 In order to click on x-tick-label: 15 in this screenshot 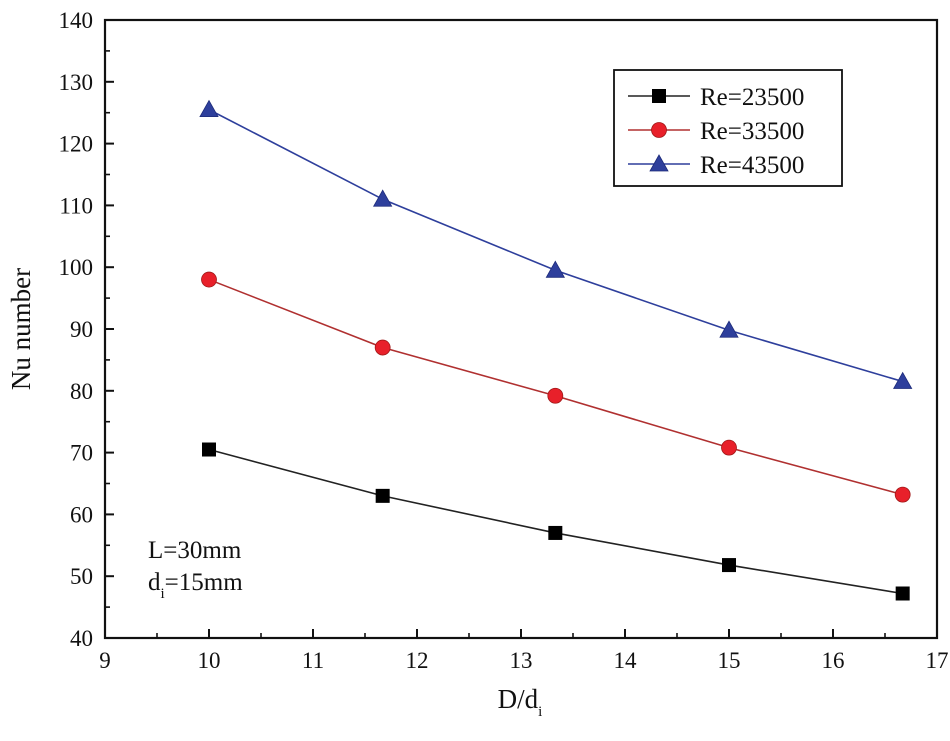, I will do `click(729, 660)`.